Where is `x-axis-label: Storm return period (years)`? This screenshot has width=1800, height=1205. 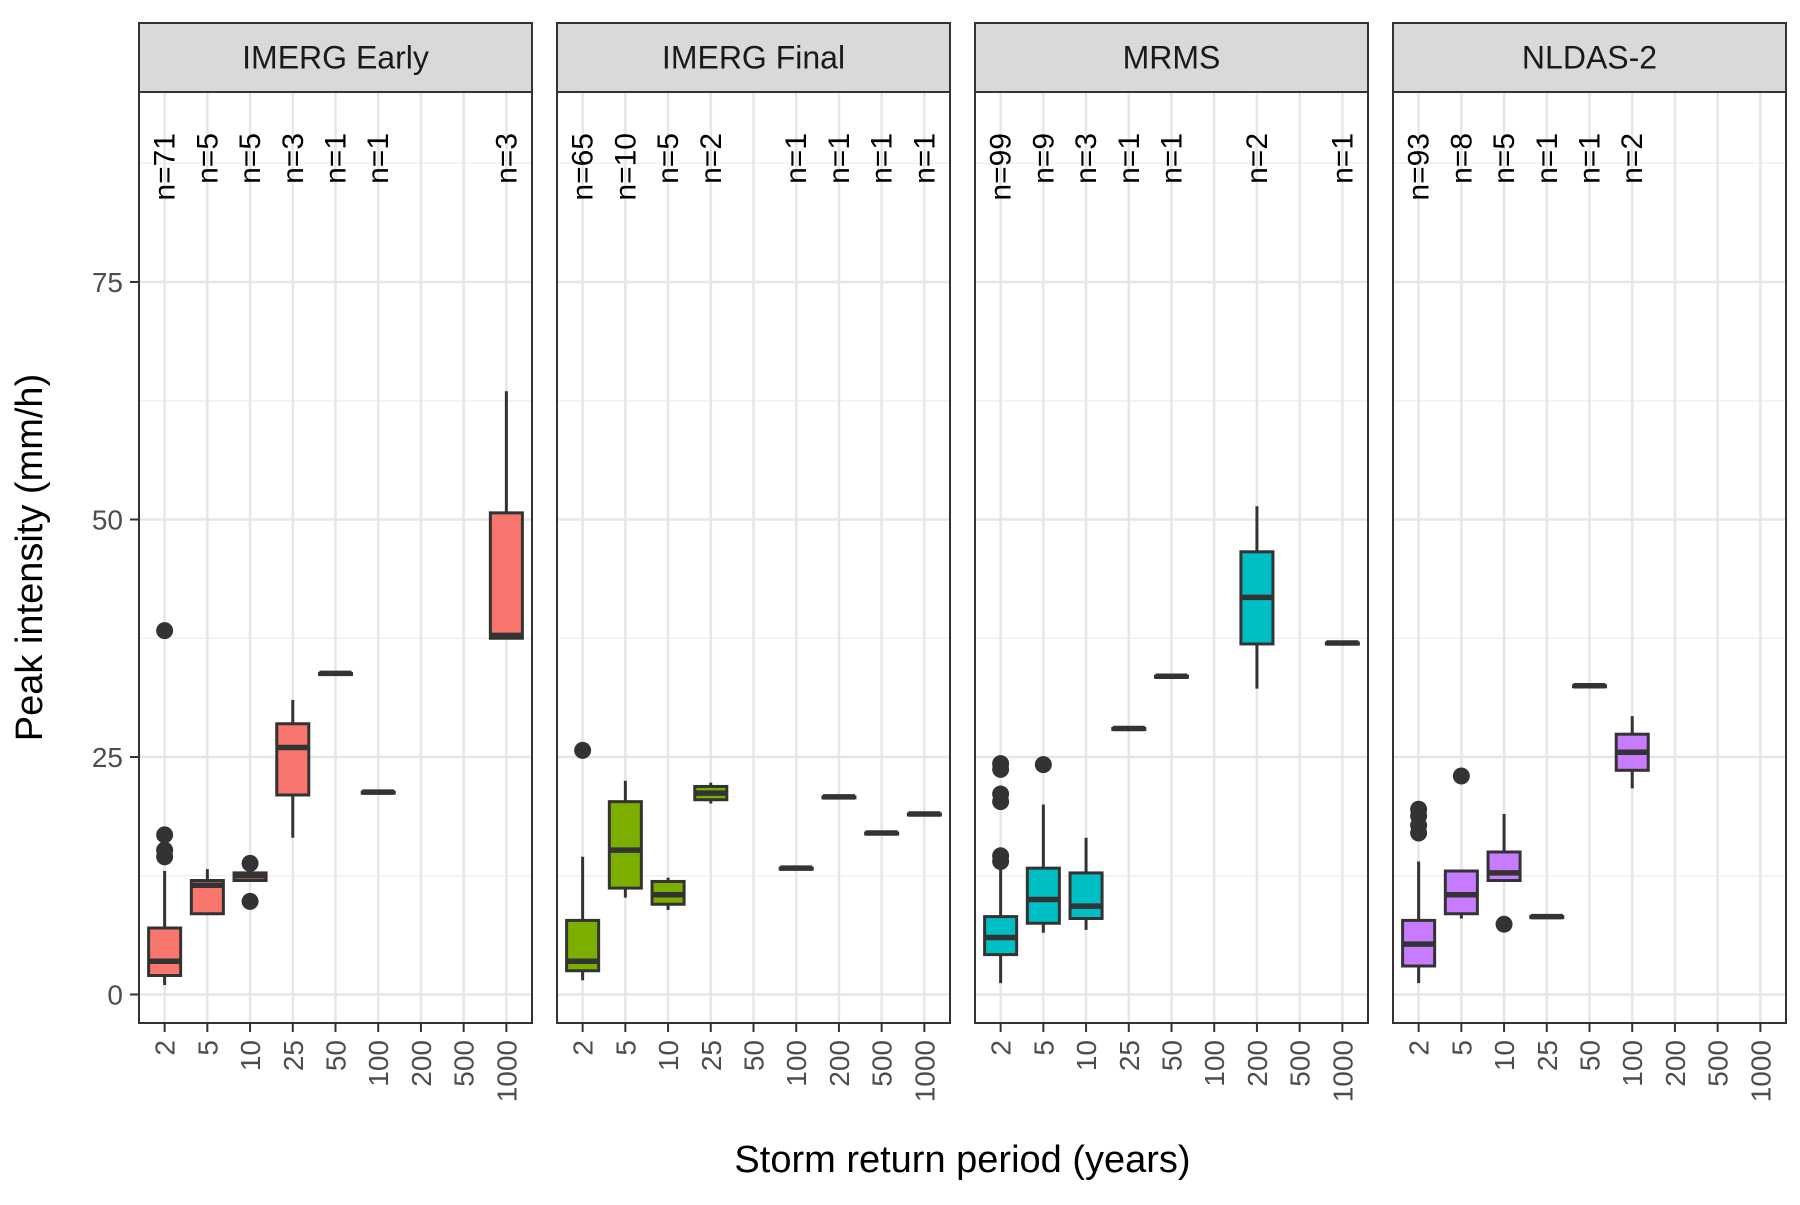 x-axis-label: Storm return period (years) is located at coordinates (962, 1160).